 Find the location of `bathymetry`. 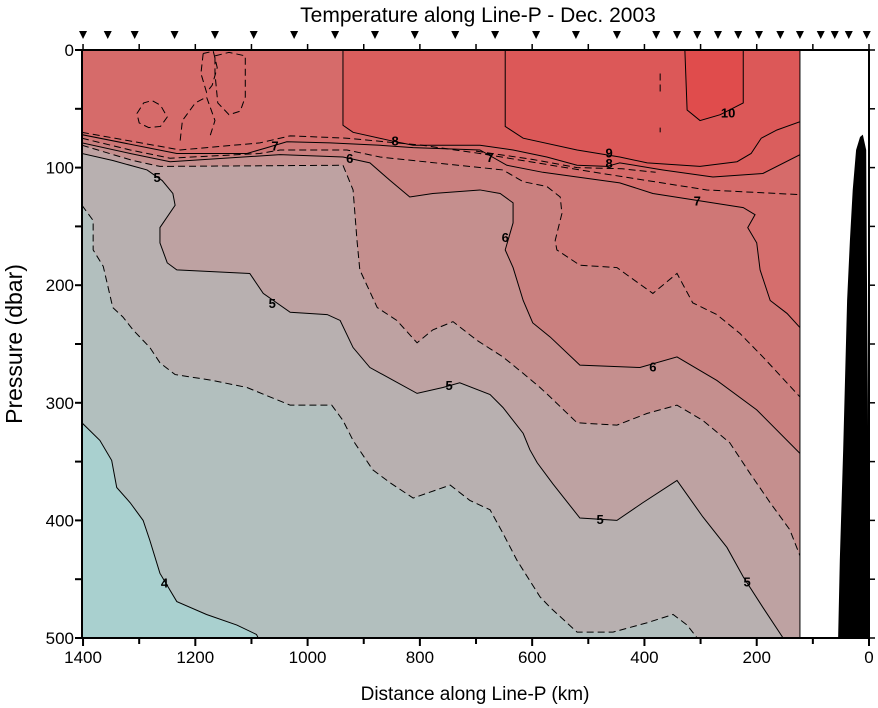

bathymetry is located at coordinates (853, 386).